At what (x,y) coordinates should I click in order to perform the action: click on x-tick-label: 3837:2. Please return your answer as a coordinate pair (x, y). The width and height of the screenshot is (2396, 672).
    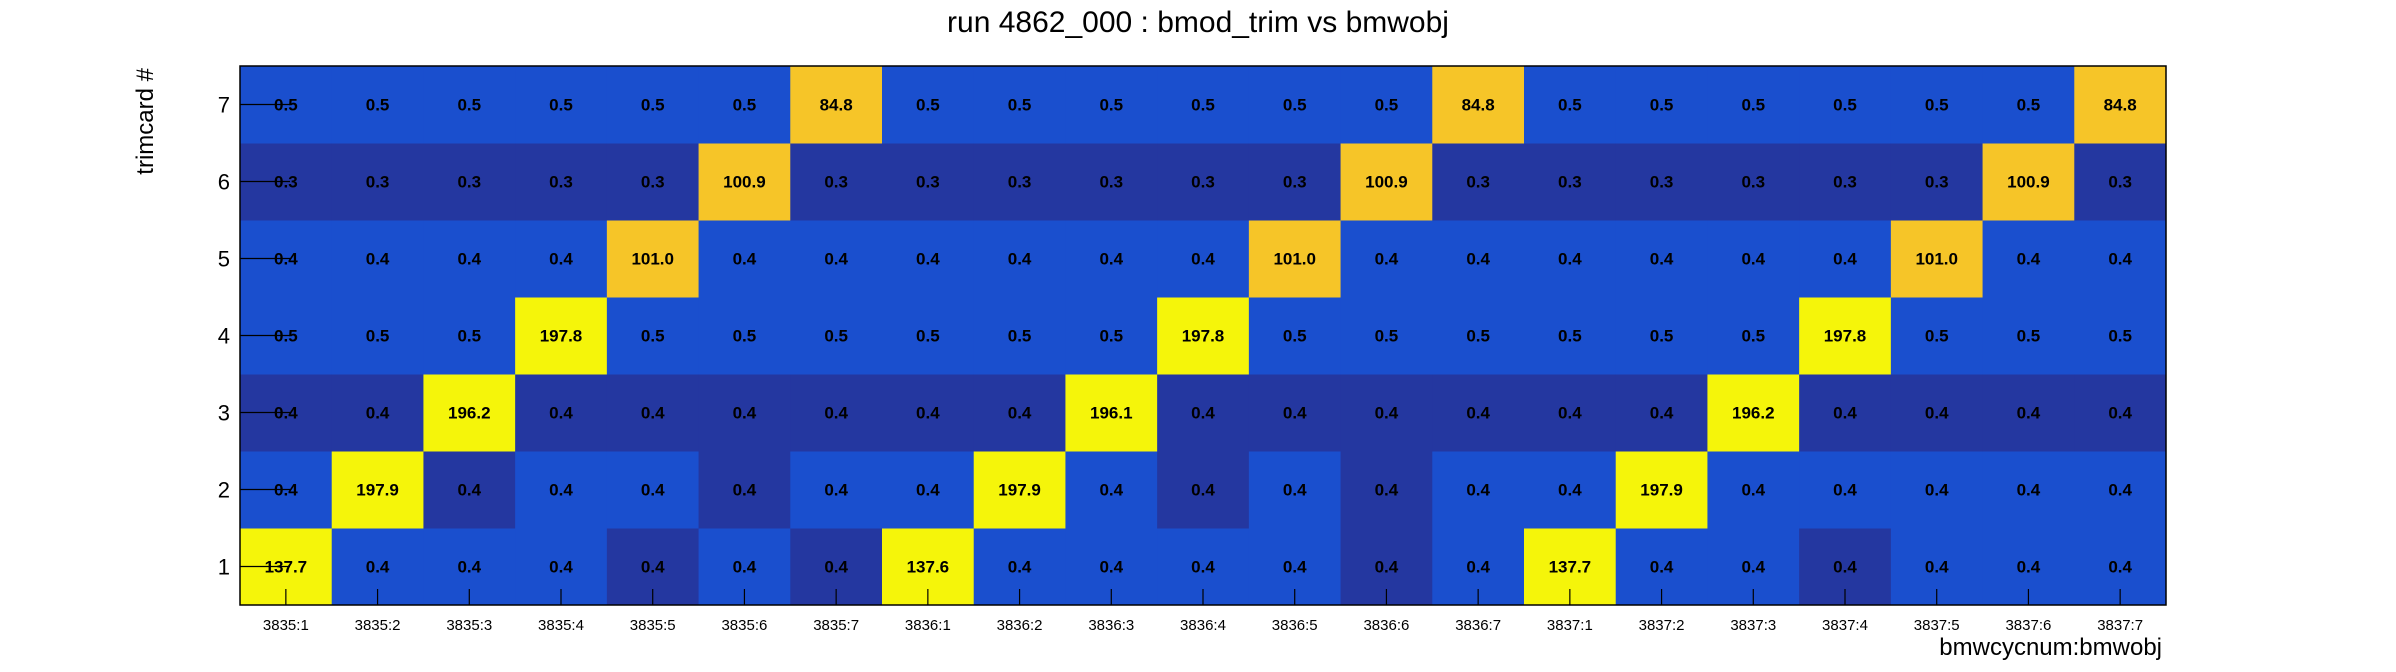
    Looking at the image, I should click on (1662, 625).